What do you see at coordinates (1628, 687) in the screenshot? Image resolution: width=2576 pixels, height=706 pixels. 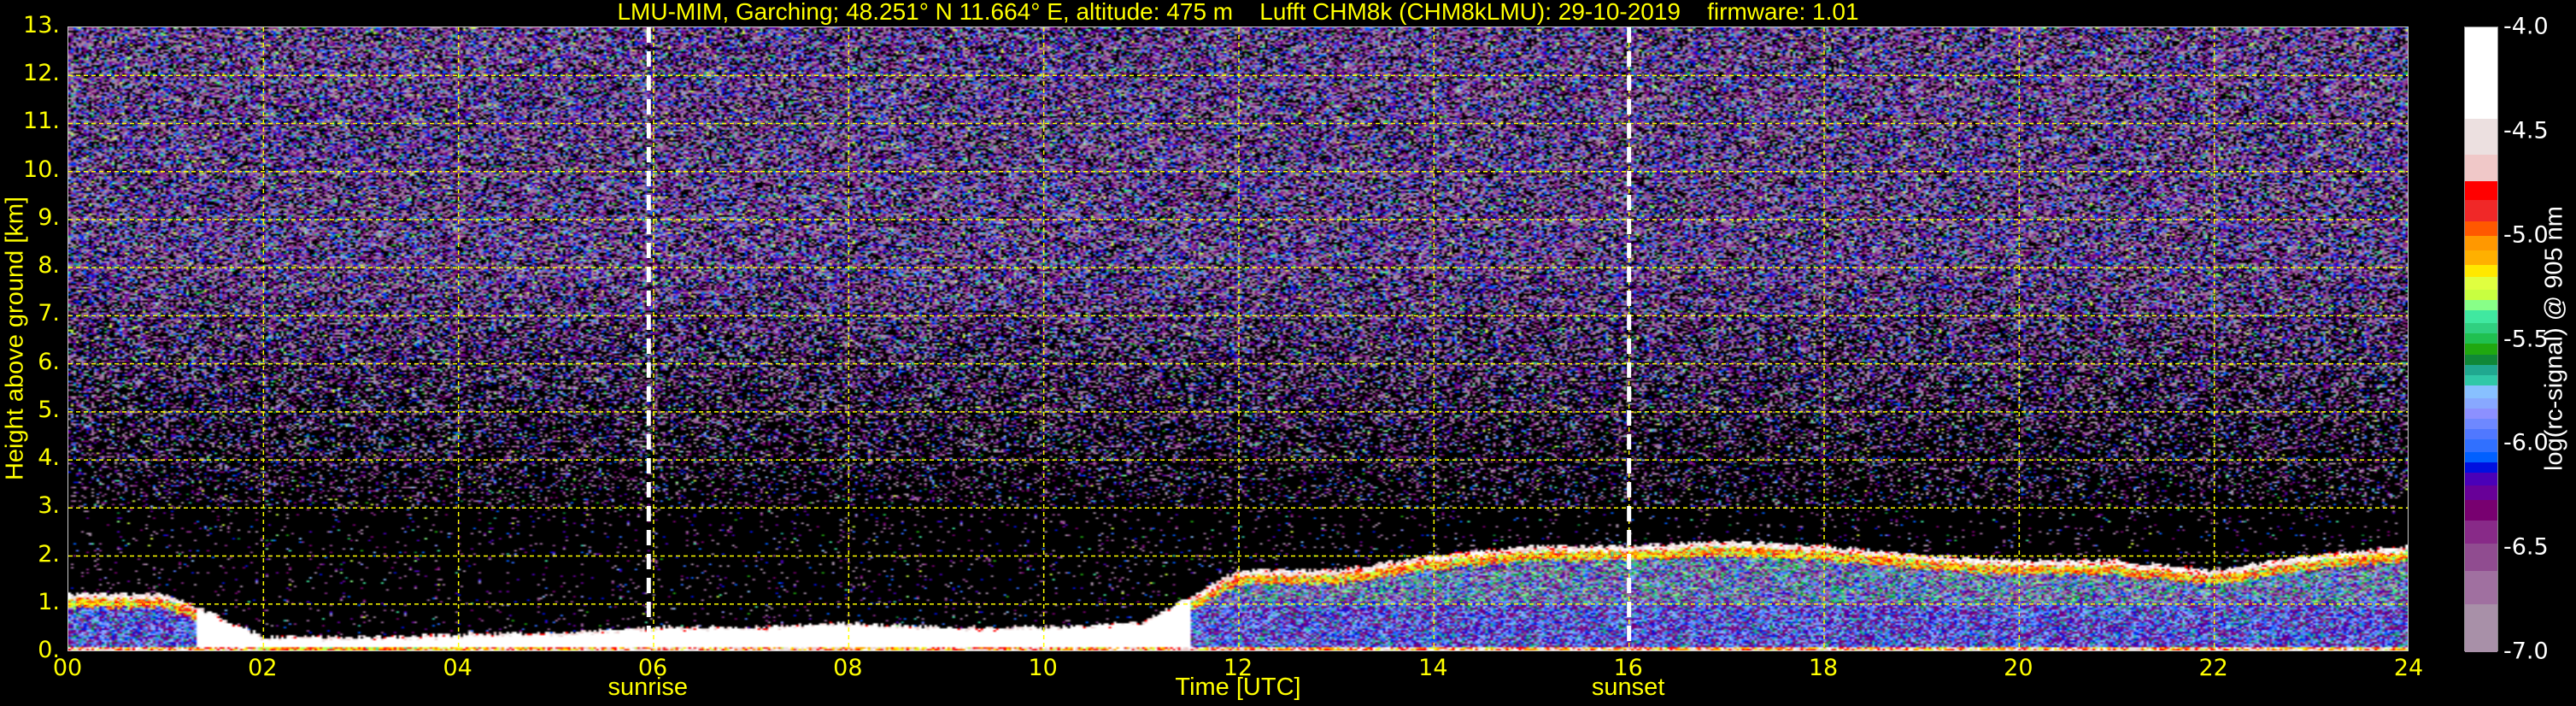 I see `sunset-label: sunset` at bounding box center [1628, 687].